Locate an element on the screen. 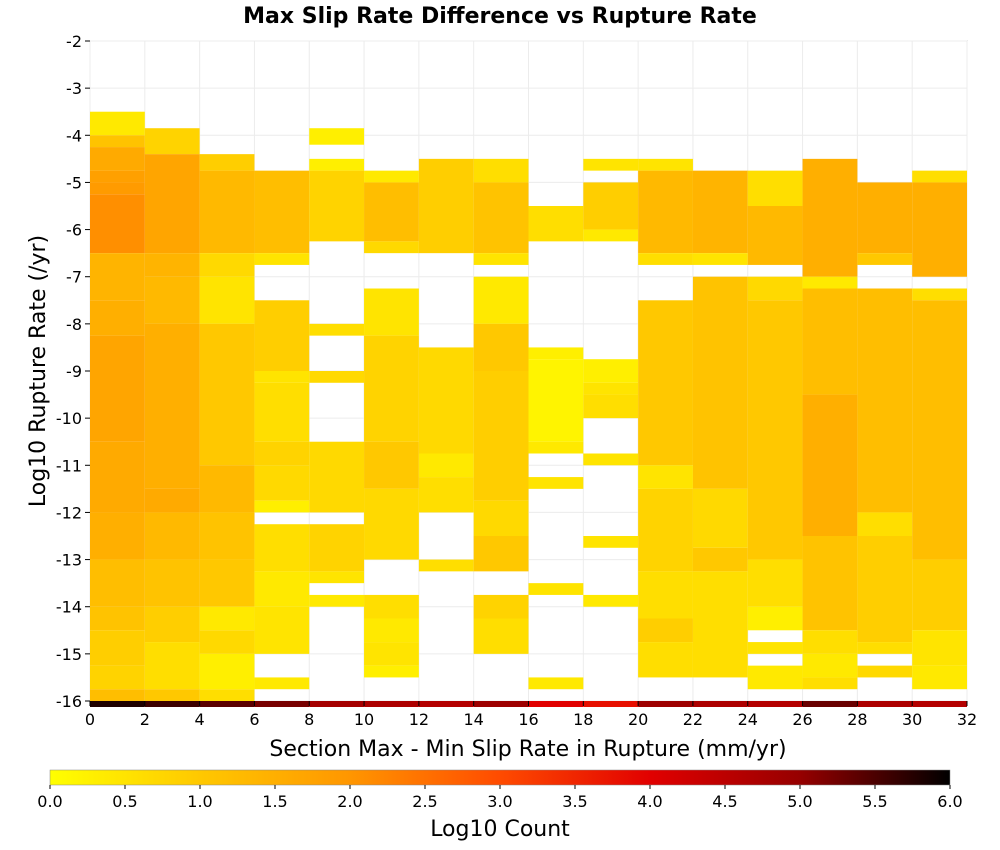  chart-title: Max Slip Rate Difference vs Rupture Rate is located at coordinates (500, 16).